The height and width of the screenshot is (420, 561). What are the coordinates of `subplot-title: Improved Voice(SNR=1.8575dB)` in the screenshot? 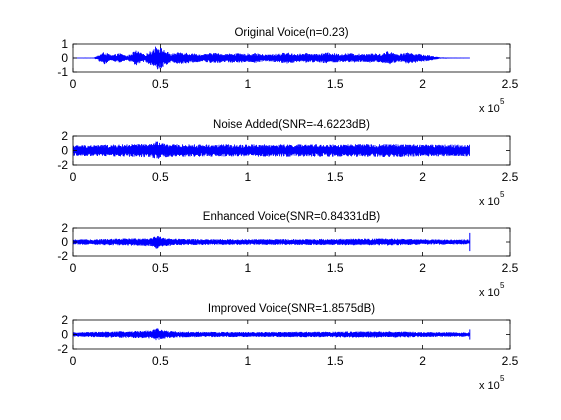 It's located at (291, 309).